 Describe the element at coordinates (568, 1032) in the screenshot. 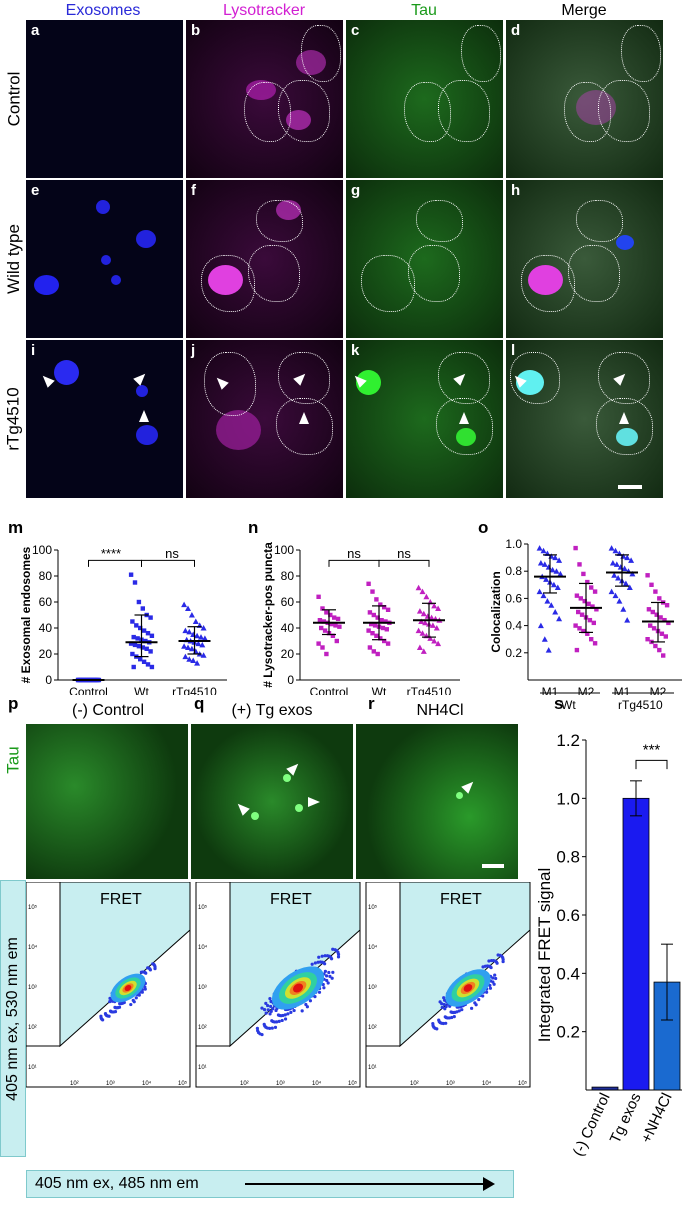

I see `y-tick-label: 0.2` at that location.